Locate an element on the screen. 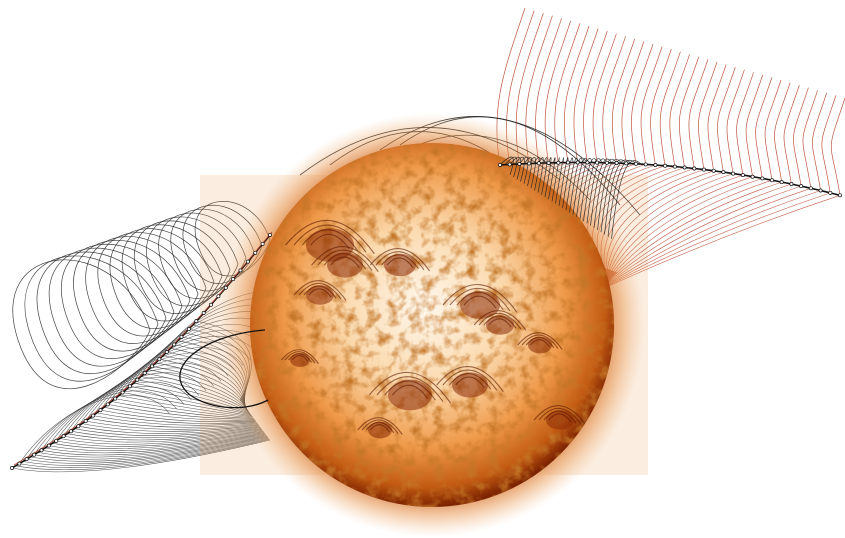 Image resolution: width=845 pixels, height=538 pixels. filament-arc is located at coordinates (224, 369).